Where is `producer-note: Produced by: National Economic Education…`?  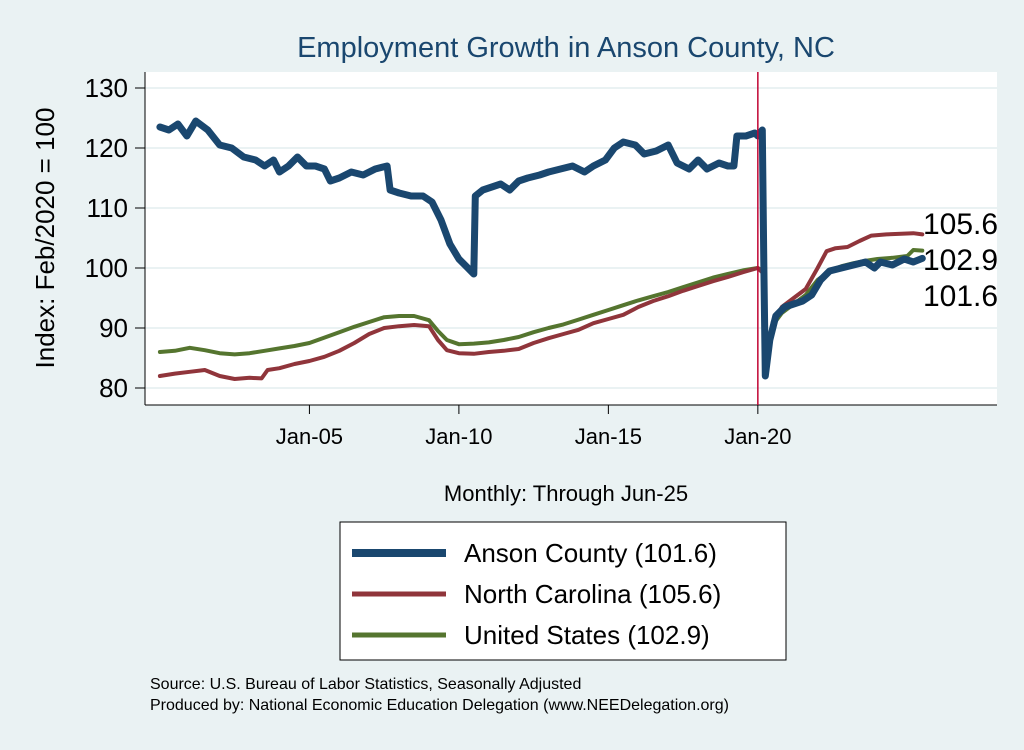 producer-note: Produced by: National Economic Education… is located at coordinates (439, 705).